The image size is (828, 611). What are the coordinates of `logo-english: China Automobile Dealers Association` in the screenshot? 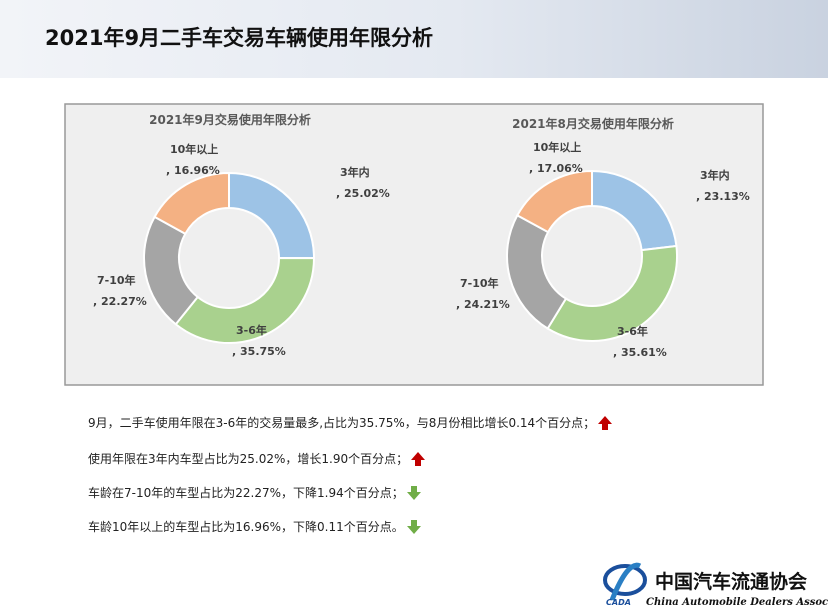 It's located at (737, 602).